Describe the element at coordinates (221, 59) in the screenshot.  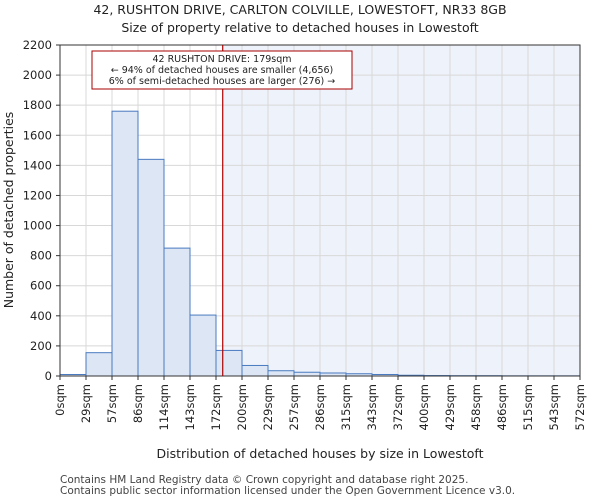
I see `annotation-line: 42 RUSHTON DRIVE: 179sqm` at that location.